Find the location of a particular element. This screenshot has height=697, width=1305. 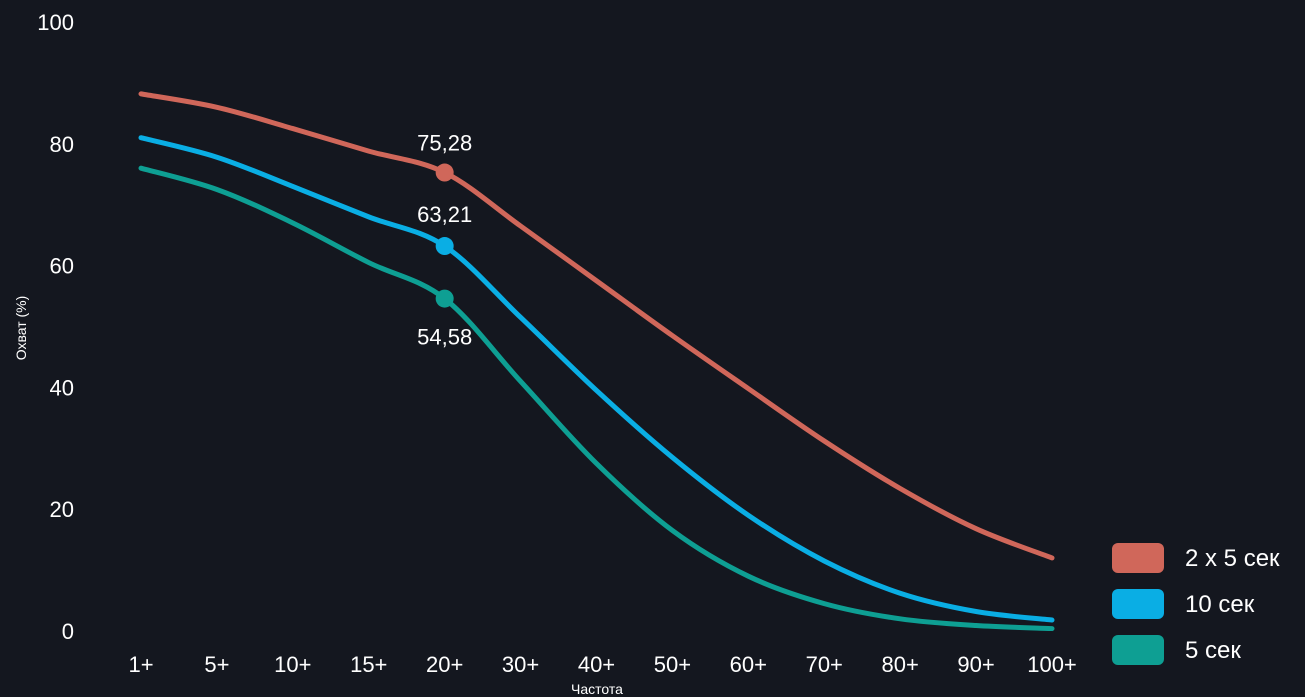

x-tick-label: 50+ is located at coordinates (672, 664).